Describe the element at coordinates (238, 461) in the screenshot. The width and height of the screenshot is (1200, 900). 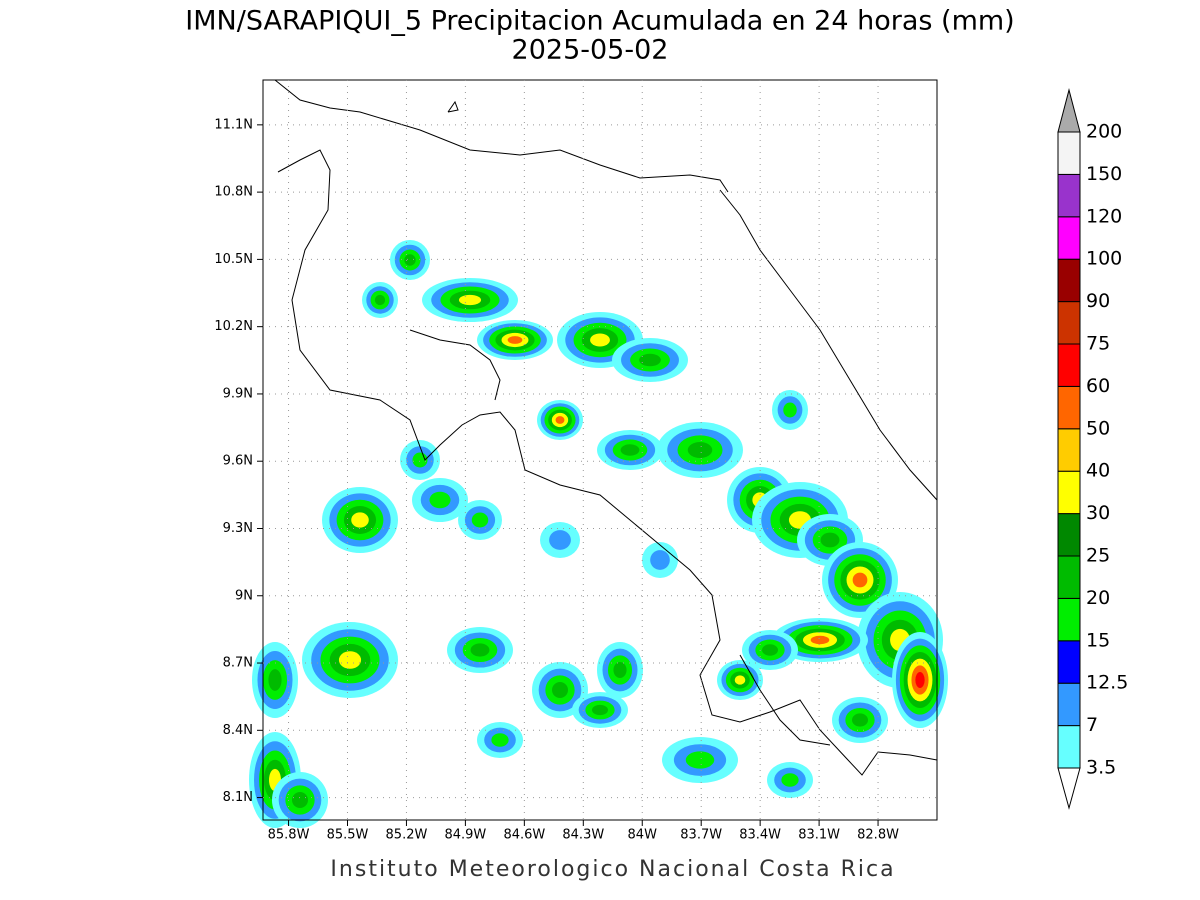
I see `y-tick-label: 9.6N` at that location.